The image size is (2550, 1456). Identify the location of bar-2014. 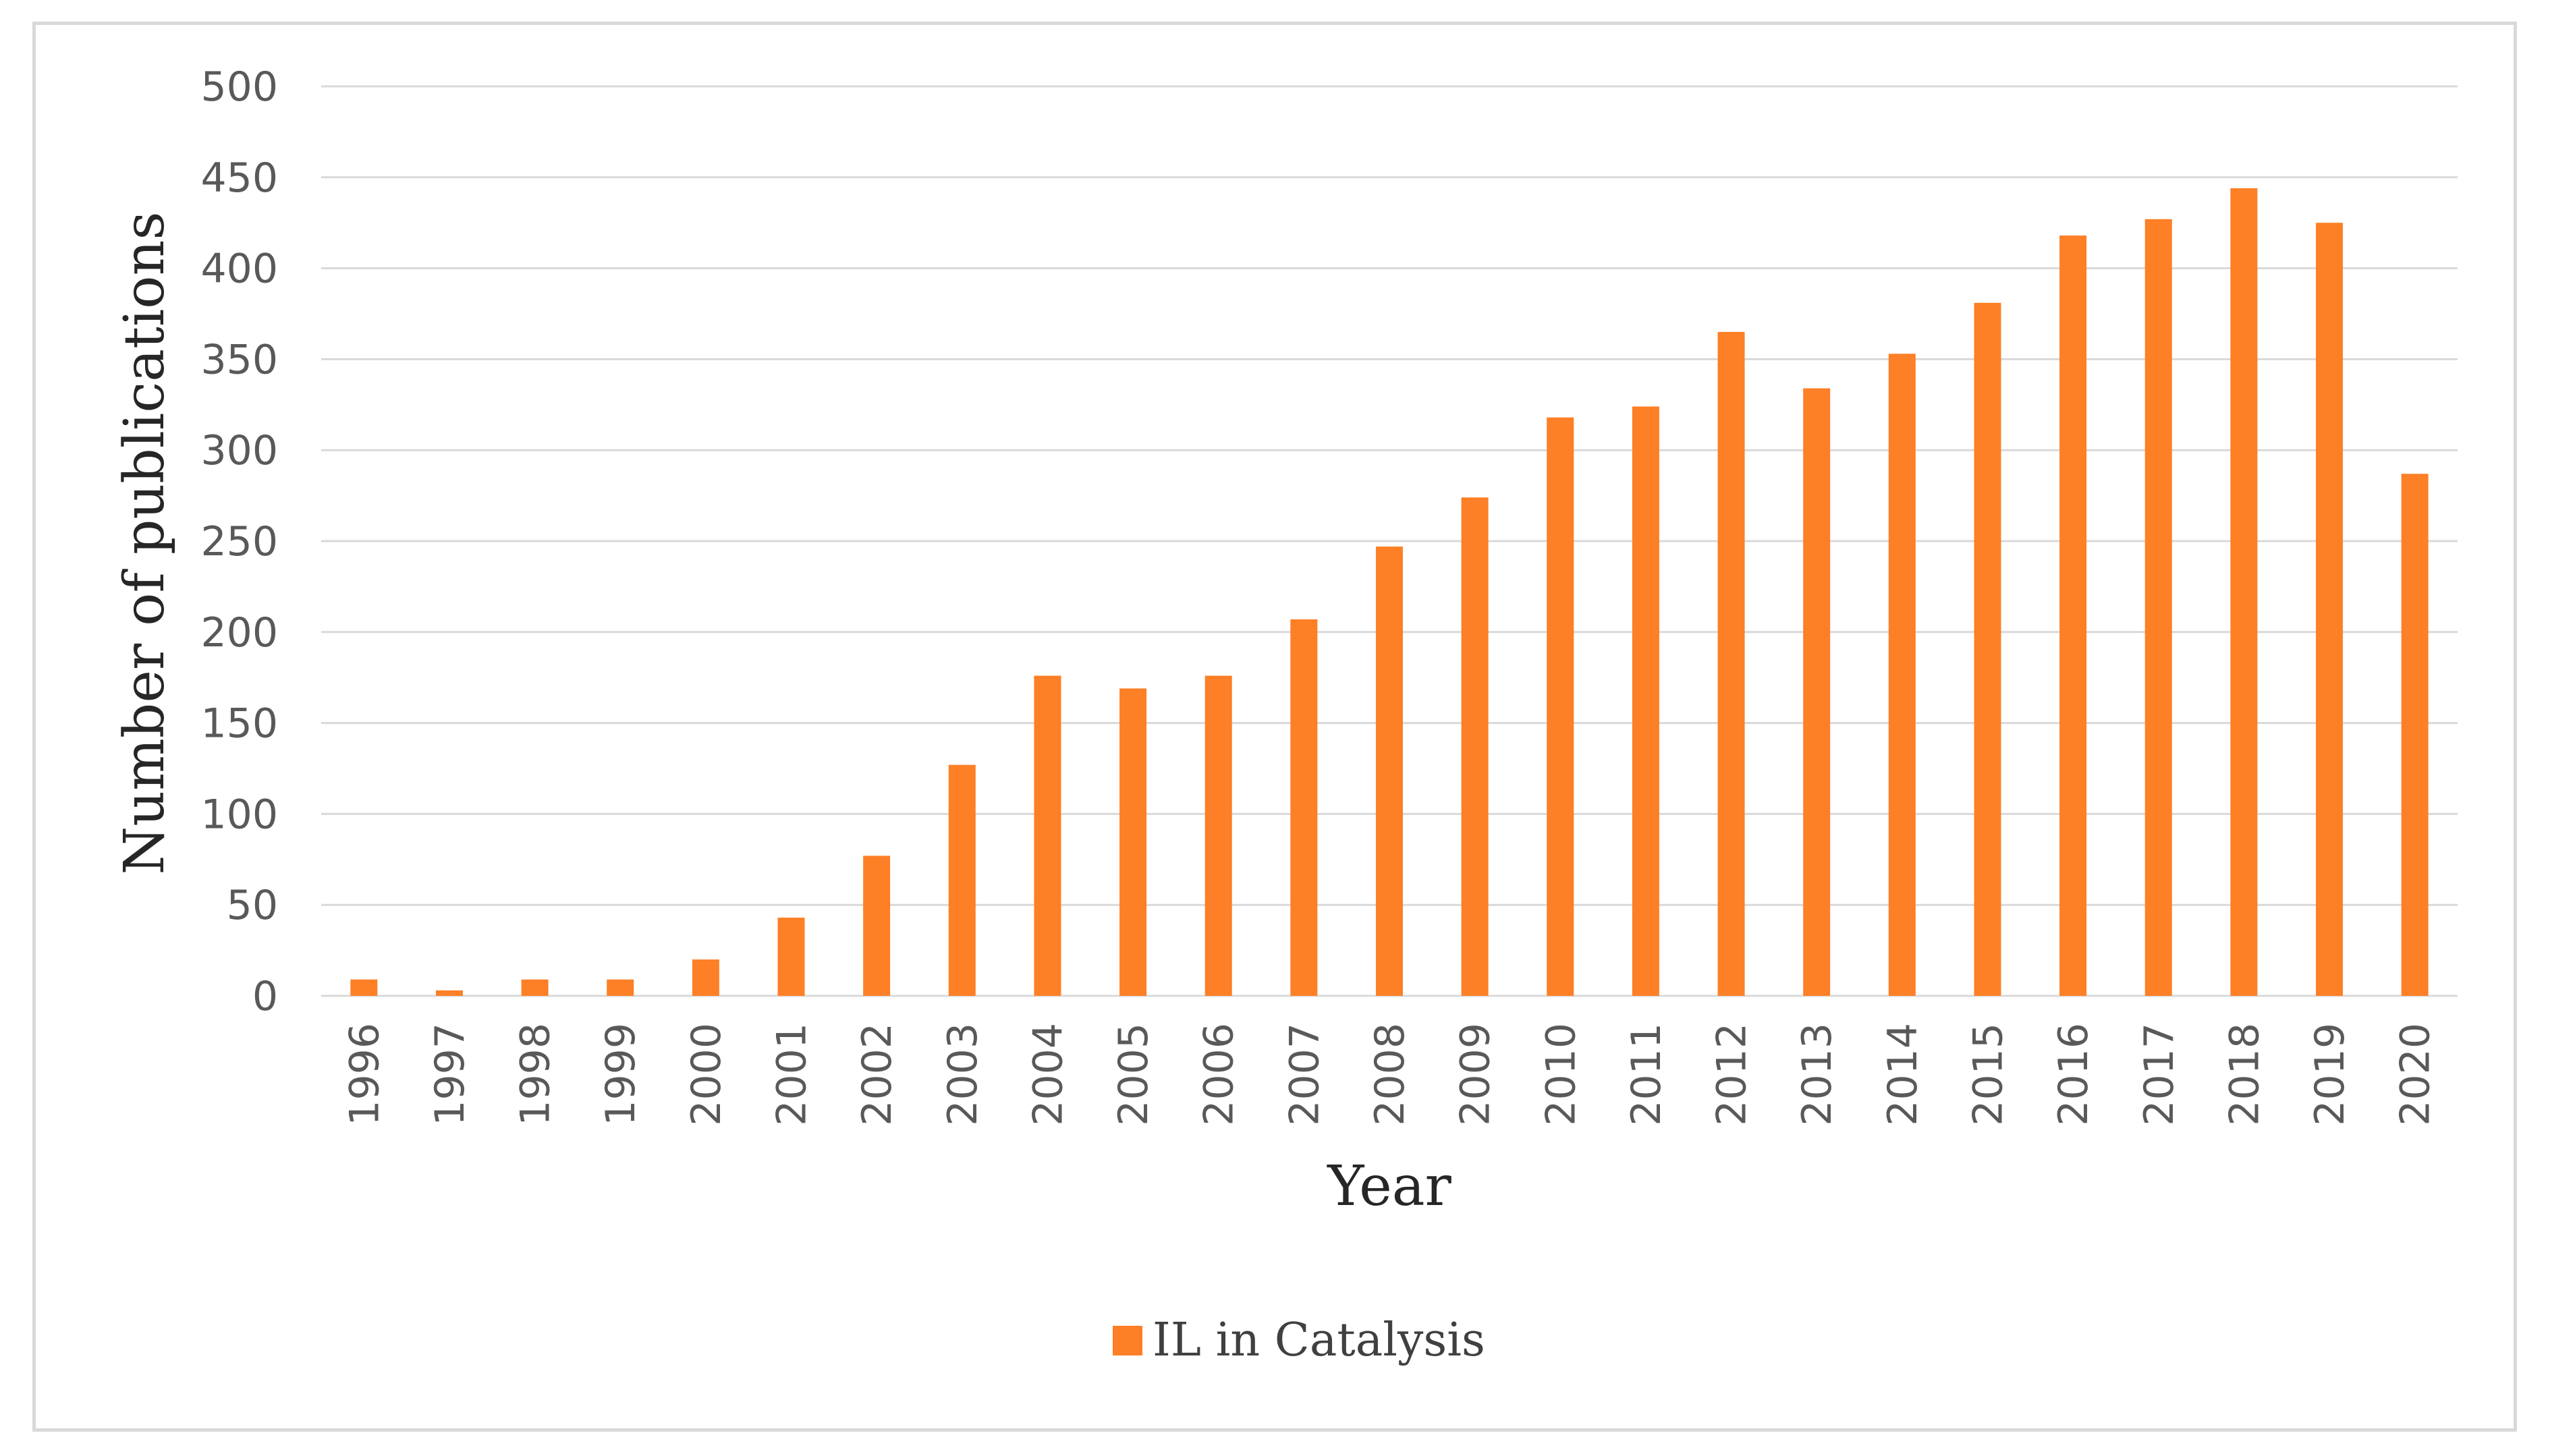
(1902, 675).